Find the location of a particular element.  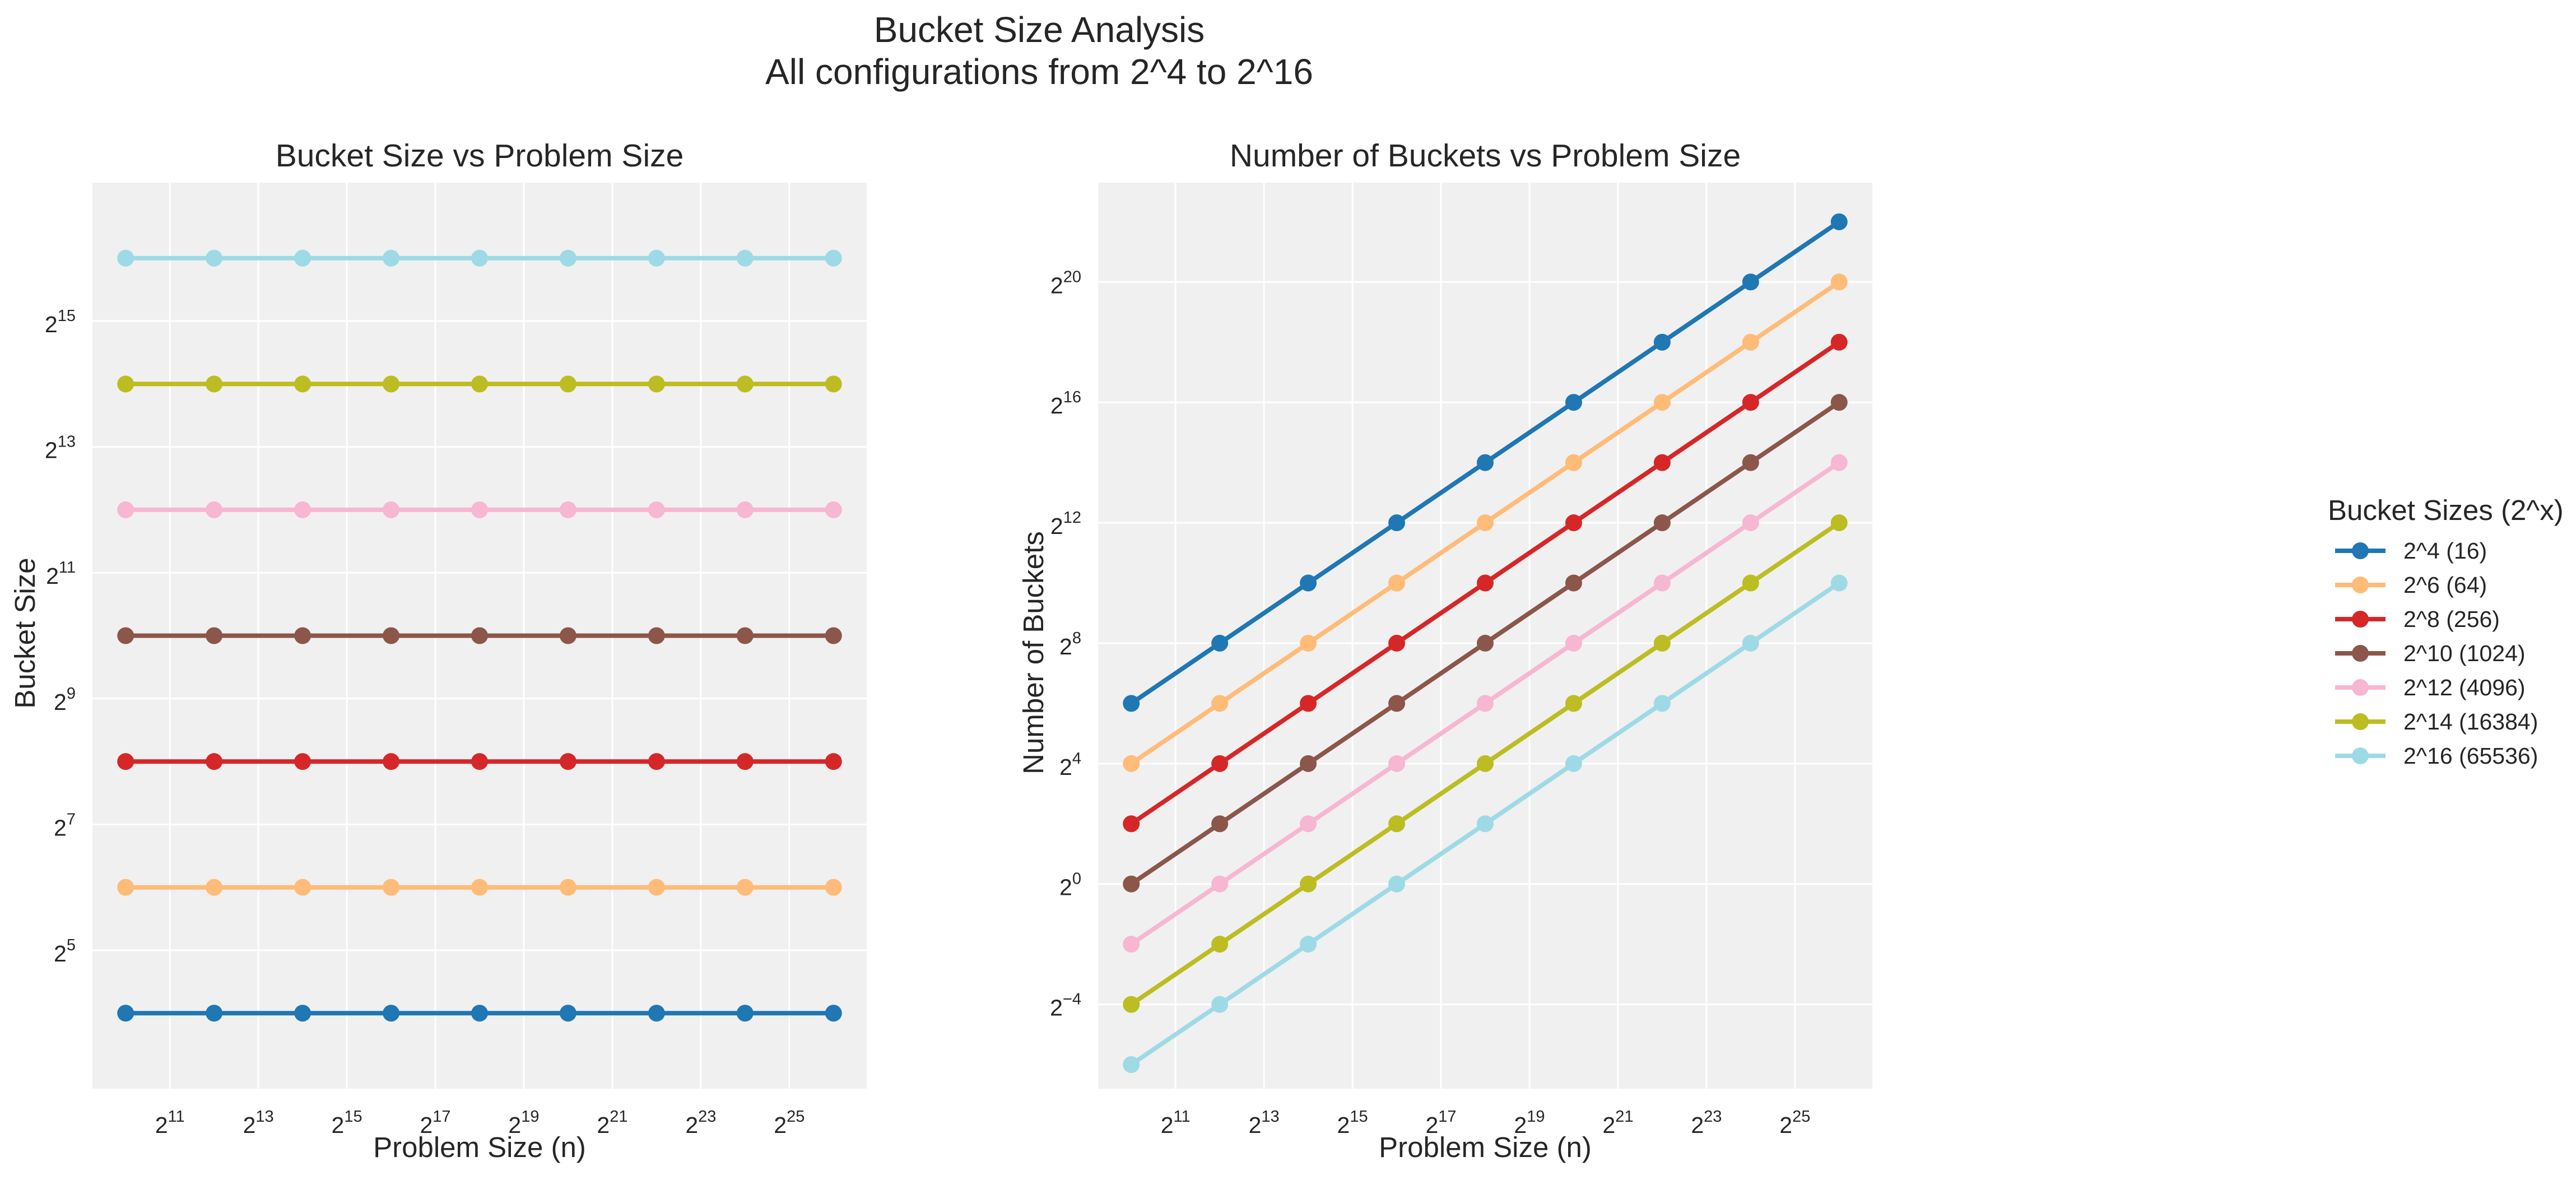

y-tick-label: 215 is located at coordinates (60, 322).